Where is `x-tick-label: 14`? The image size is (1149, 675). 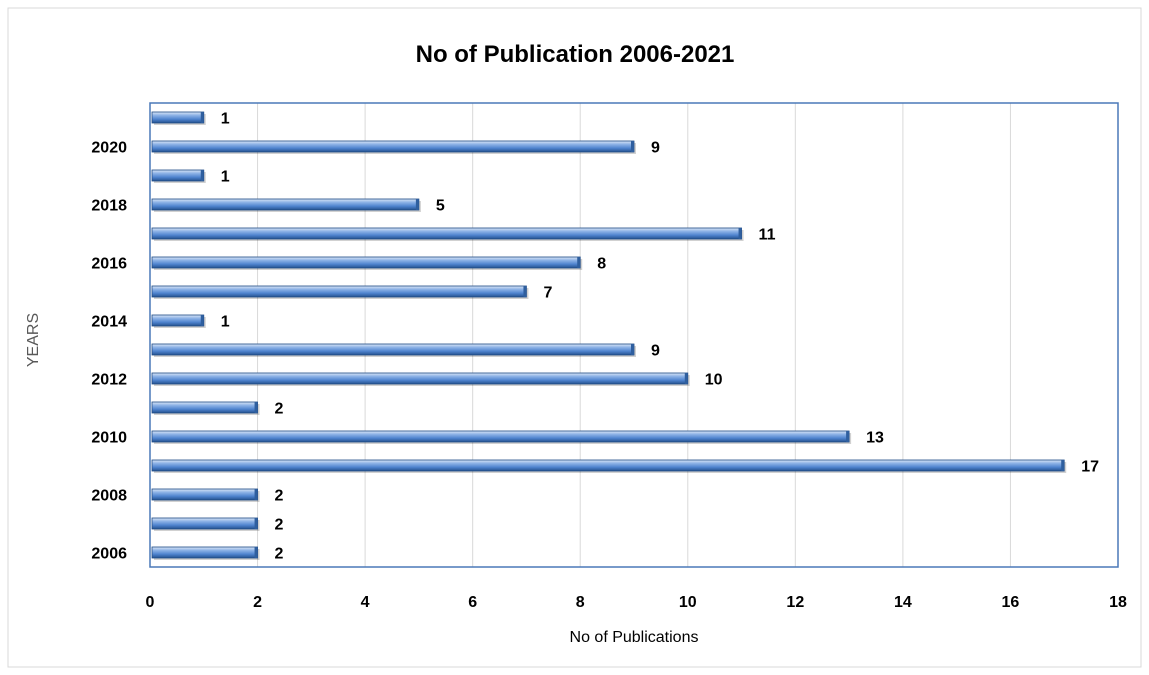
x-tick-label: 14 is located at coordinates (903, 602).